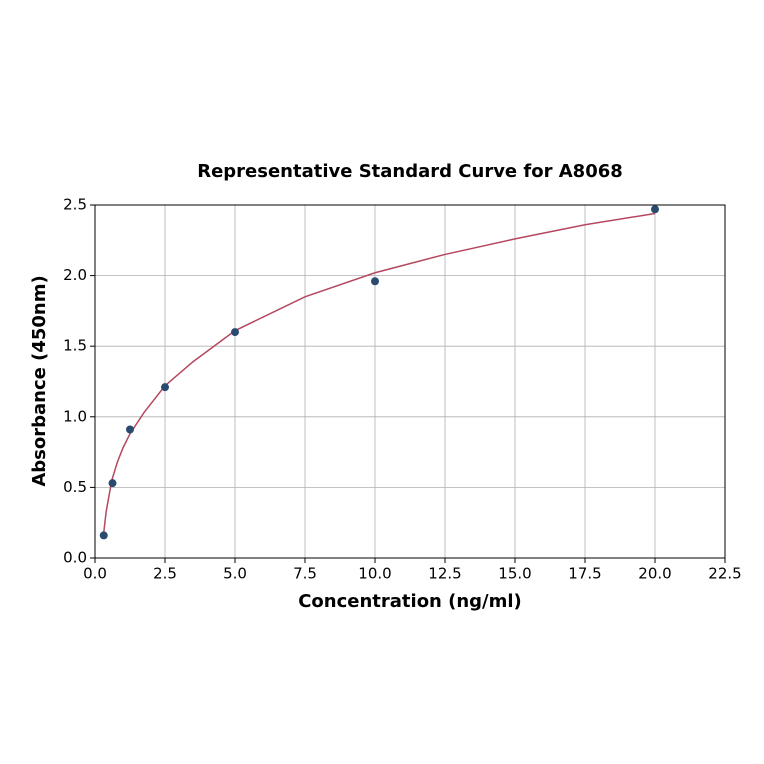 Image resolution: width=764 pixels, height=764 pixels. Describe the element at coordinates (165, 574) in the screenshot. I see `x-tick-label: 2.5` at that location.